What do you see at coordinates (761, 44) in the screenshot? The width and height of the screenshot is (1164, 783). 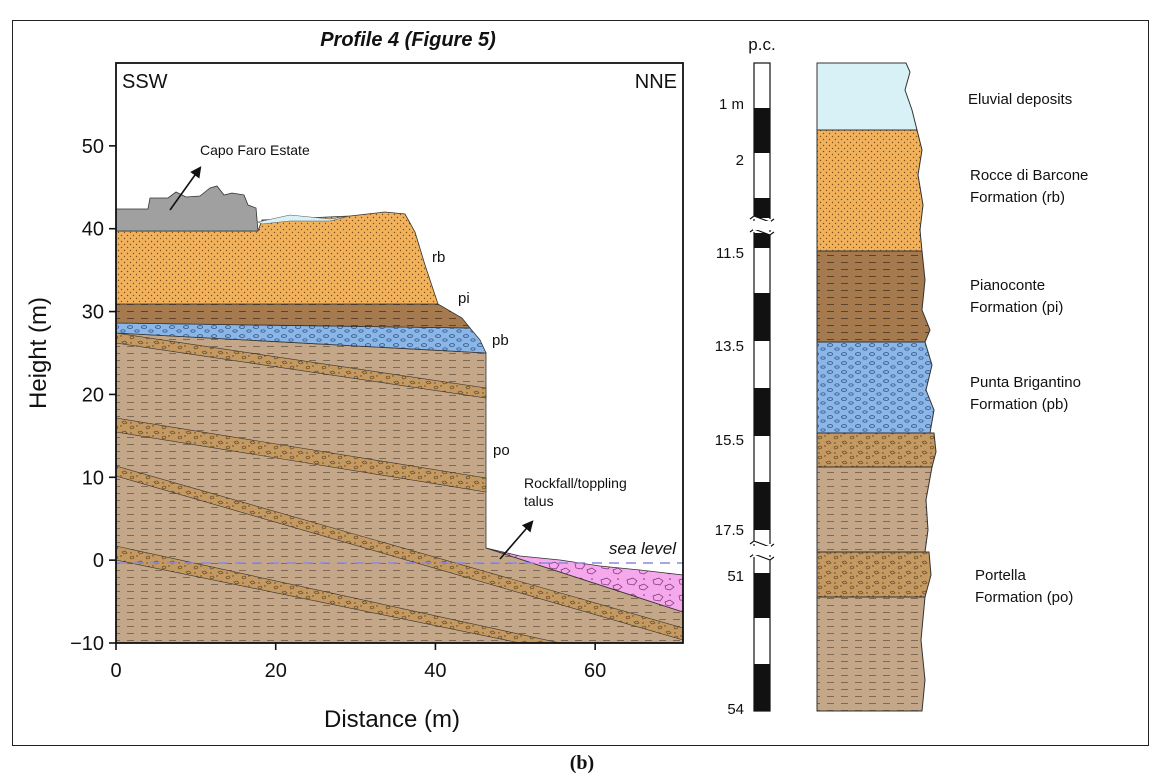 I see `column-header: p.c.` at bounding box center [761, 44].